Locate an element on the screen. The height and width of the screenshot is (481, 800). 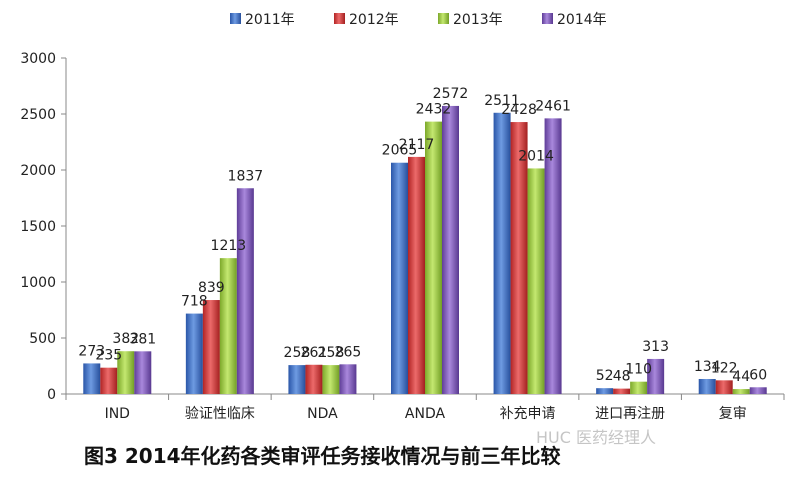
data-label: 2461 is located at coordinates (553, 106).